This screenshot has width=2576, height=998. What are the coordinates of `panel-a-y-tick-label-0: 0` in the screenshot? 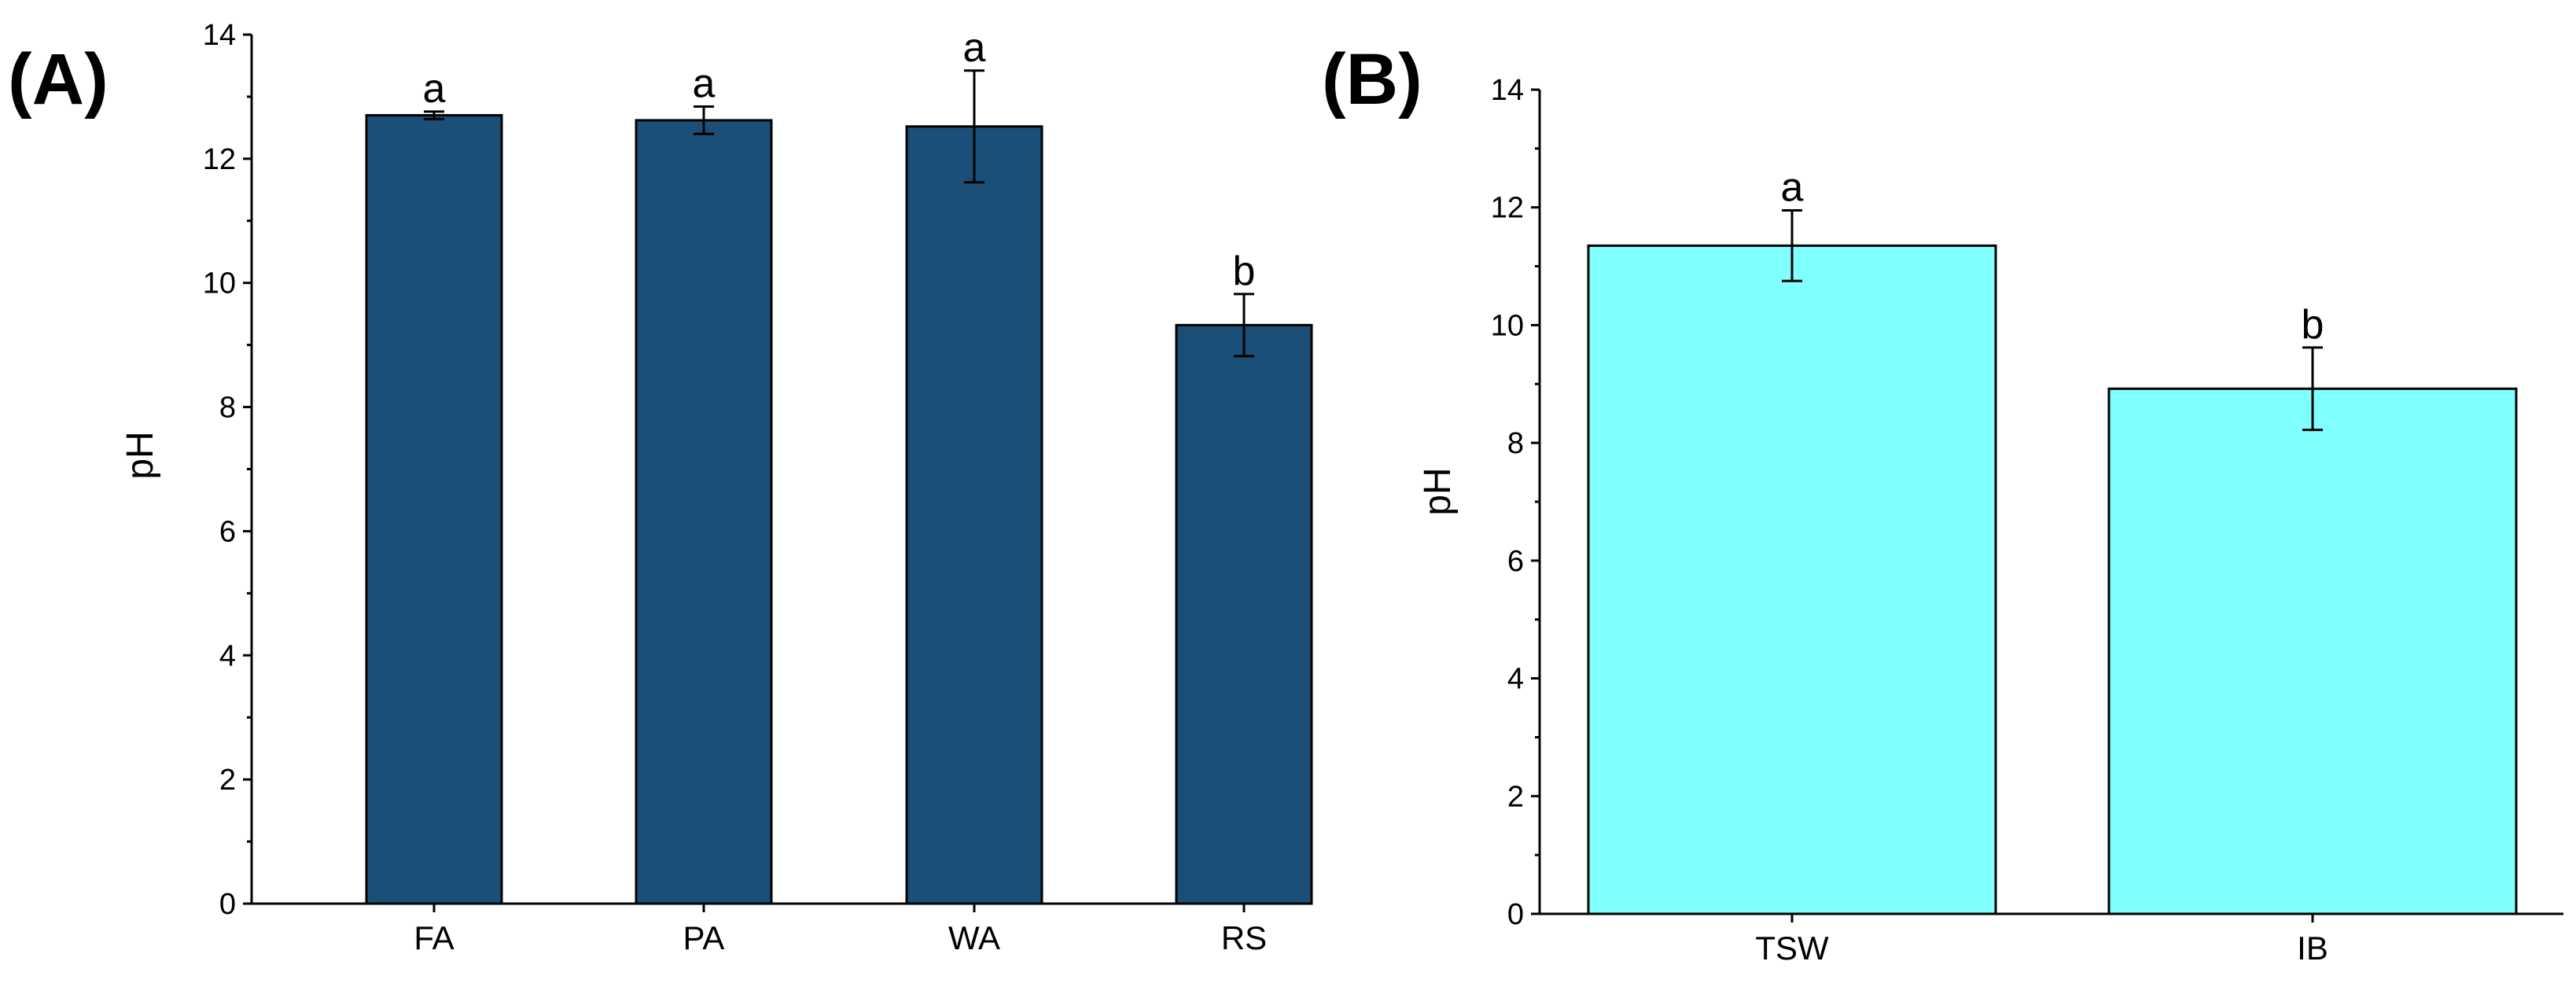 It's located at (227, 904).